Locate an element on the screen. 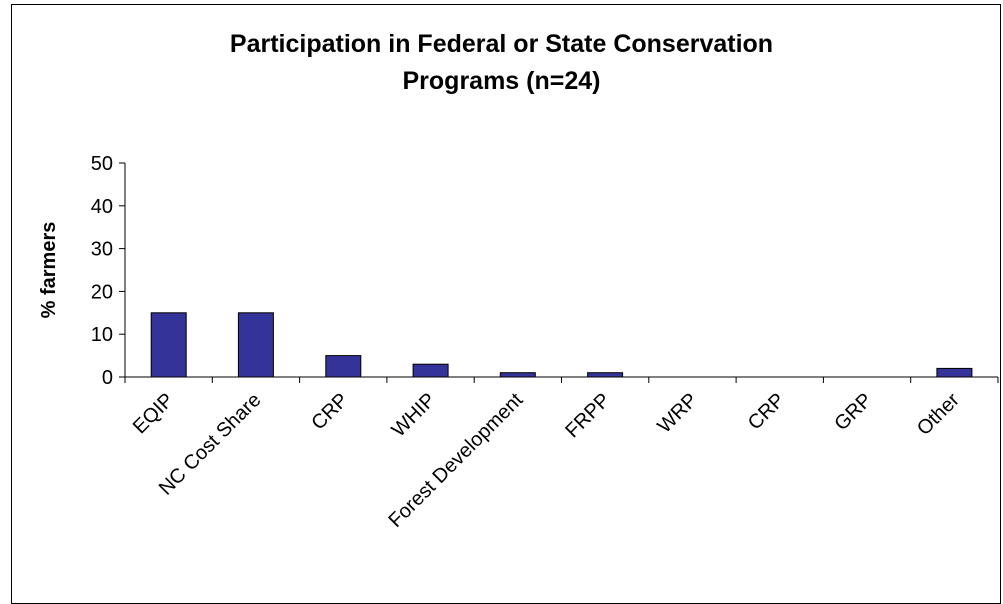  y-tick-label: 40 is located at coordinates (102, 207).